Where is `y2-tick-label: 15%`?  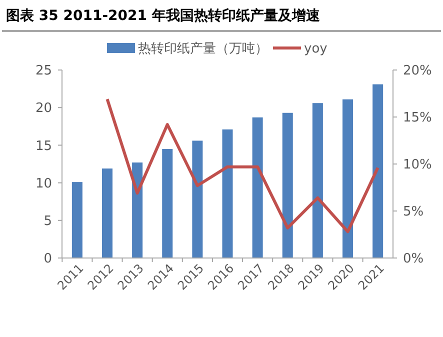 y2-tick-label: 15% is located at coordinates (417, 118).